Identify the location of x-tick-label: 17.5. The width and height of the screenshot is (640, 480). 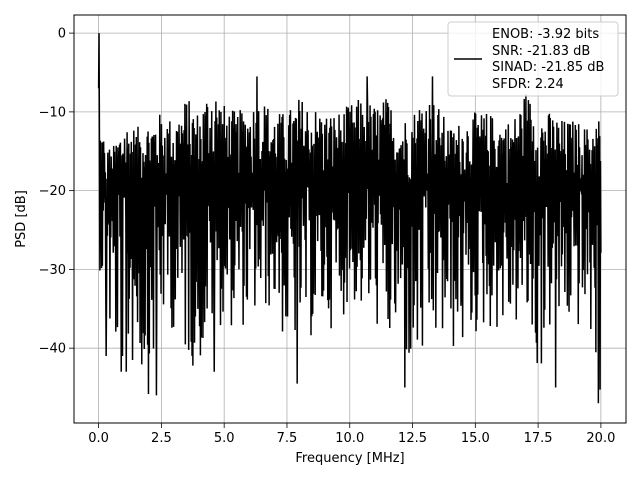
(538, 438).